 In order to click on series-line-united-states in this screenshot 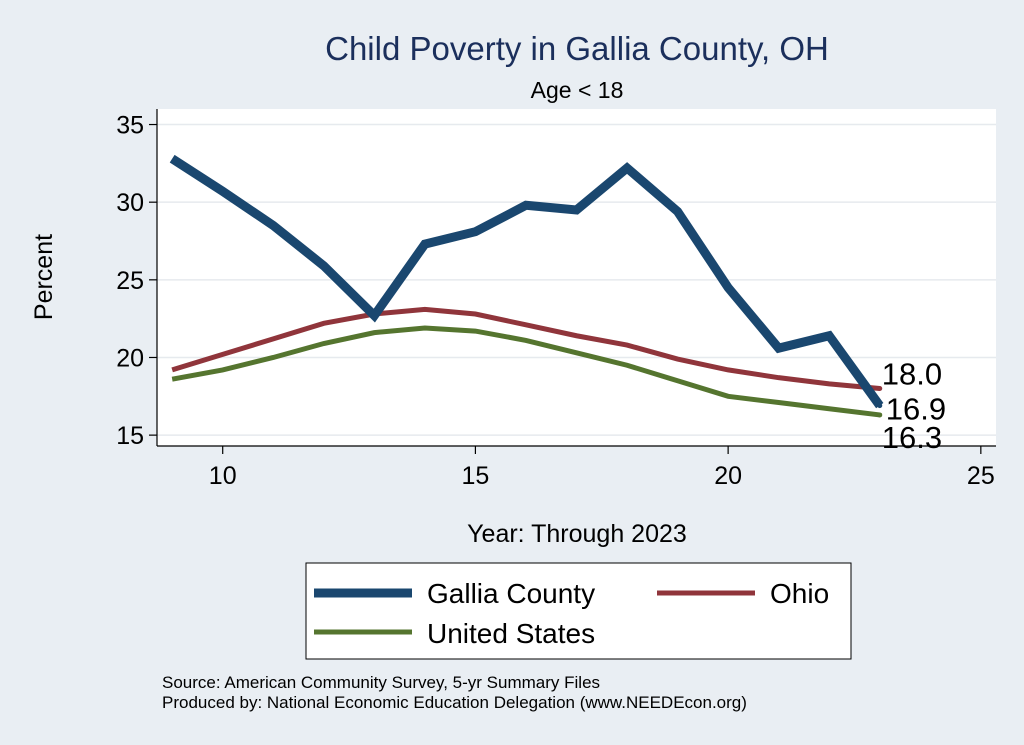, I will do `click(526, 371)`.